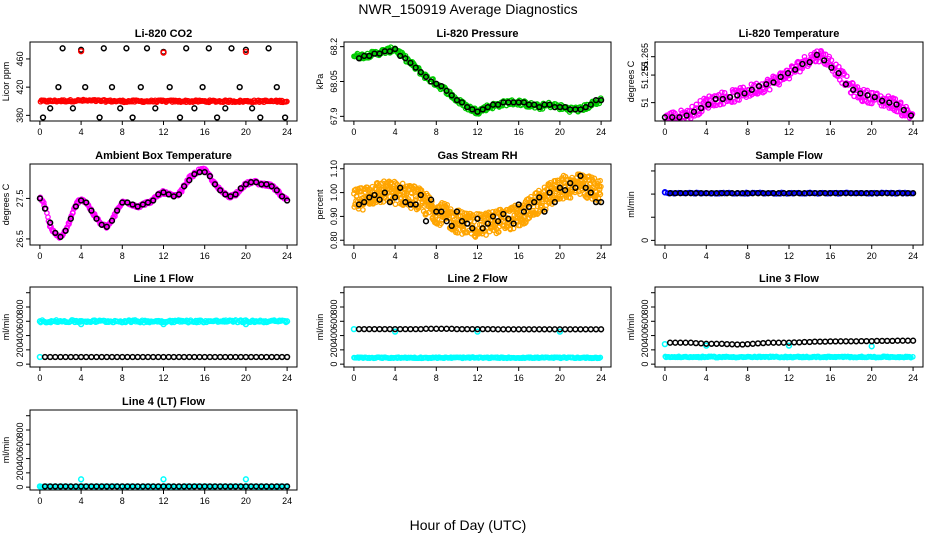  I want to click on chart-panel-6: Sample Flow ml/min 0 4 8 12 16 20 24 0, so click(775, 205).